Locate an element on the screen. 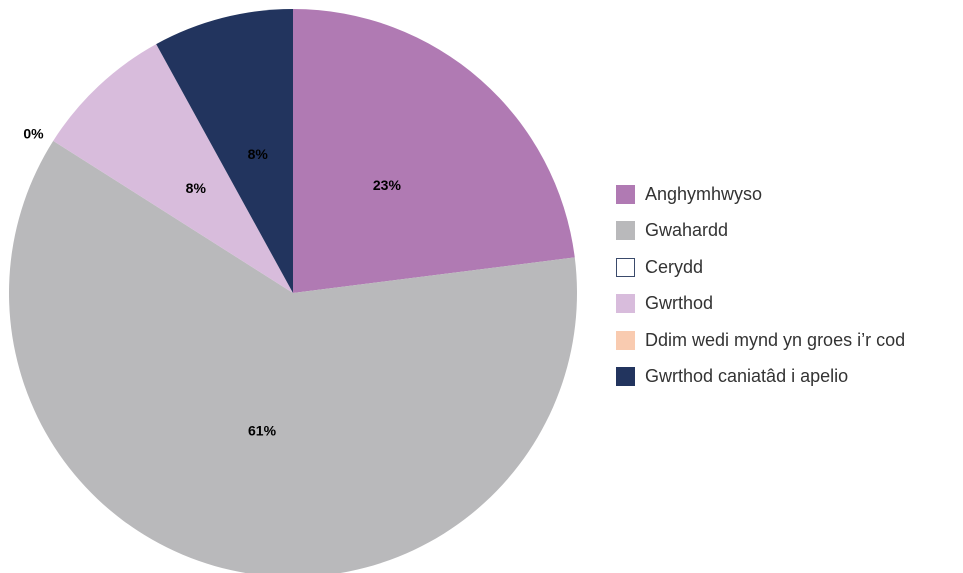 This screenshot has height=573, width=963. slice-gwrthod is located at coordinates (173, 168).